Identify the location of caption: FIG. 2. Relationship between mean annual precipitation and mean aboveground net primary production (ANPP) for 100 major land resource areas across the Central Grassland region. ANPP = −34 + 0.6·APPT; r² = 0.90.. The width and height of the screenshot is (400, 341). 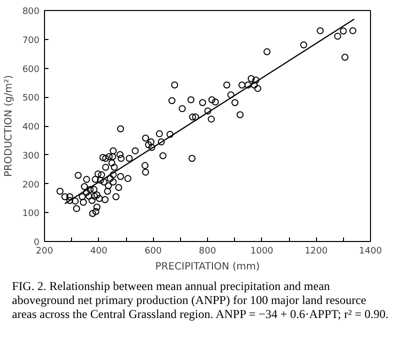
(201, 300).